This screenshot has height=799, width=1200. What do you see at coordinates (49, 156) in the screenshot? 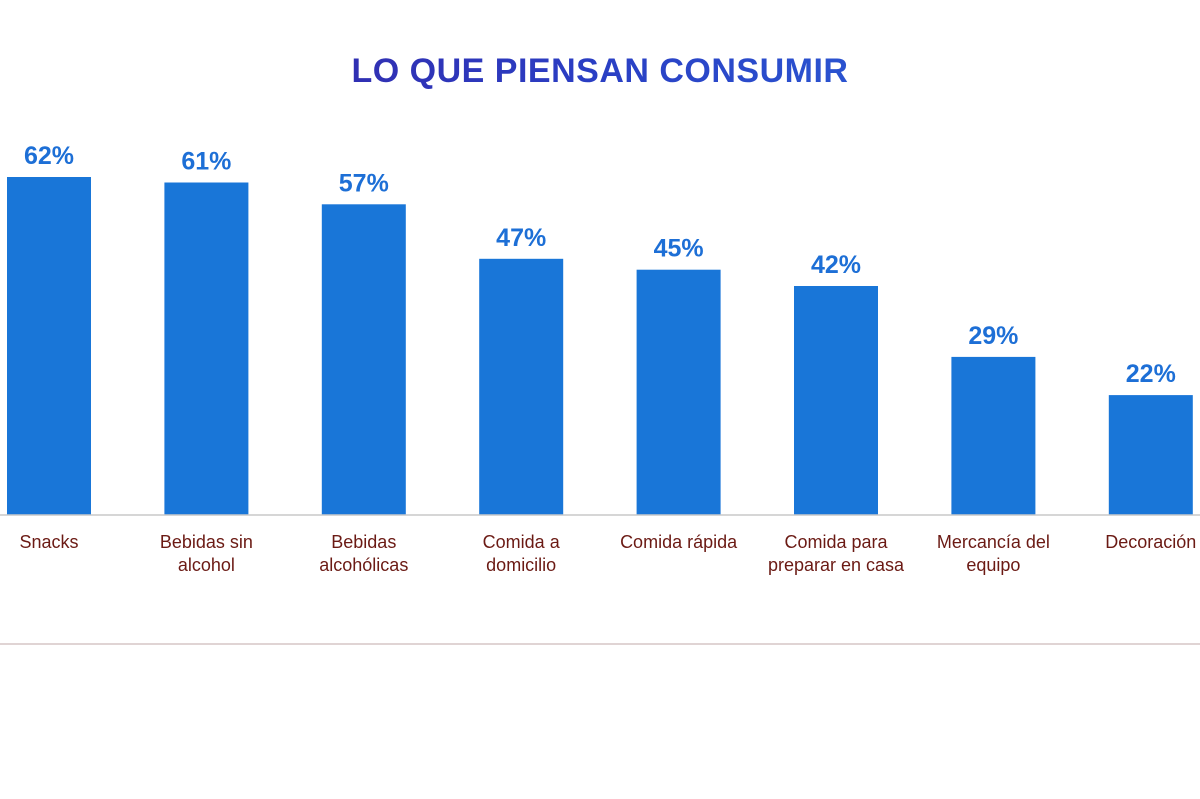
I see `value-label-0: 62%` at bounding box center [49, 156].